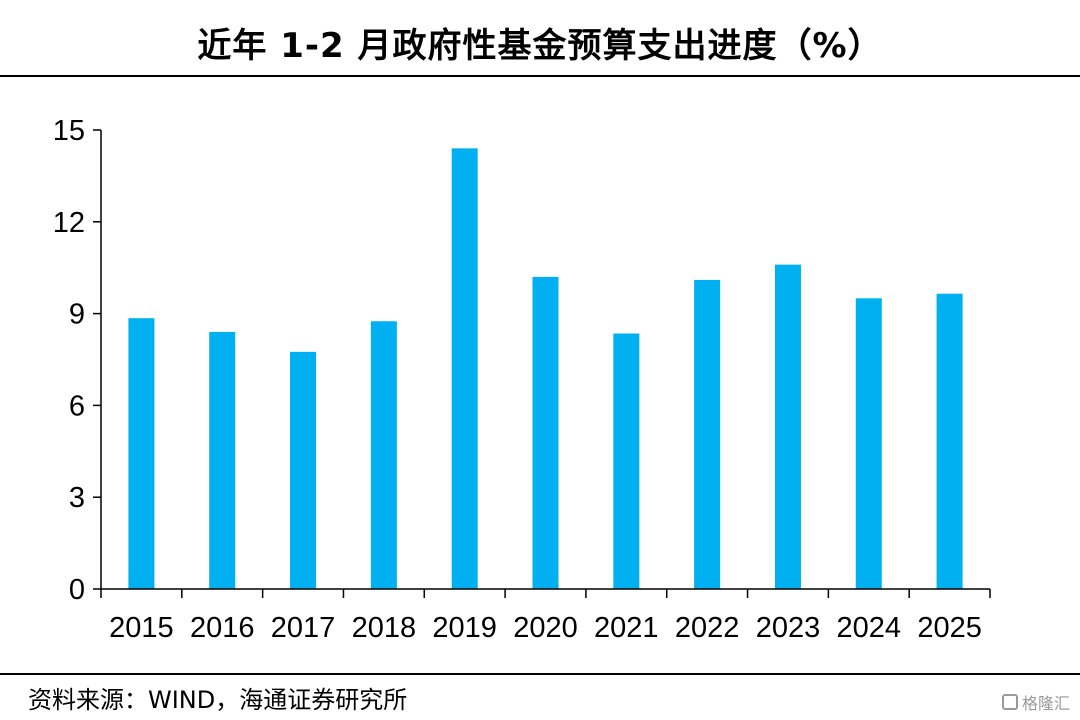  Describe the element at coordinates (540, 674) in the screenshot. I see `footer-divider` at that location.